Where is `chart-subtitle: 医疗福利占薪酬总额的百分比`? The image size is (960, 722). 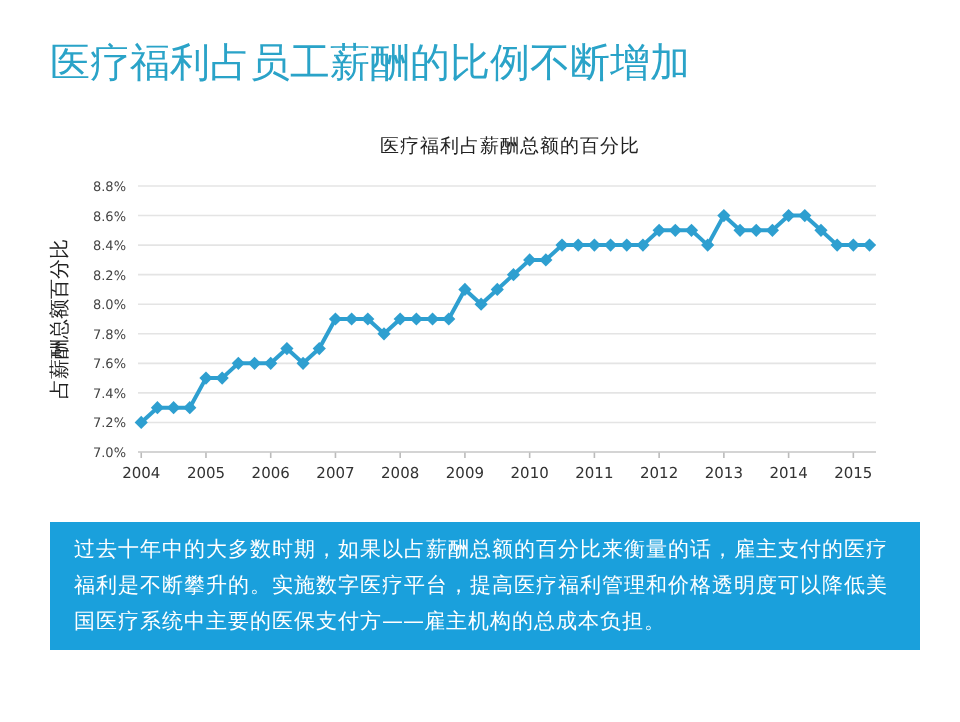
chart-subtitle: 医疗福利占薪酬总额的百分比 is located at coordinates (510, 146).